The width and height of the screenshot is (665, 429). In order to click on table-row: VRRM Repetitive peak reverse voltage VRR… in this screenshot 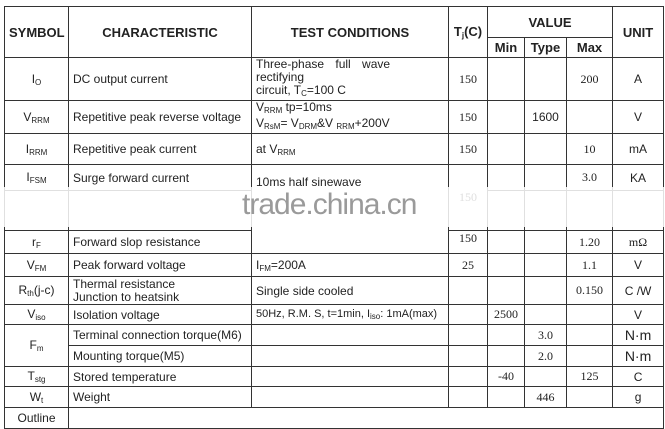, I will do `click(334, 117)`.